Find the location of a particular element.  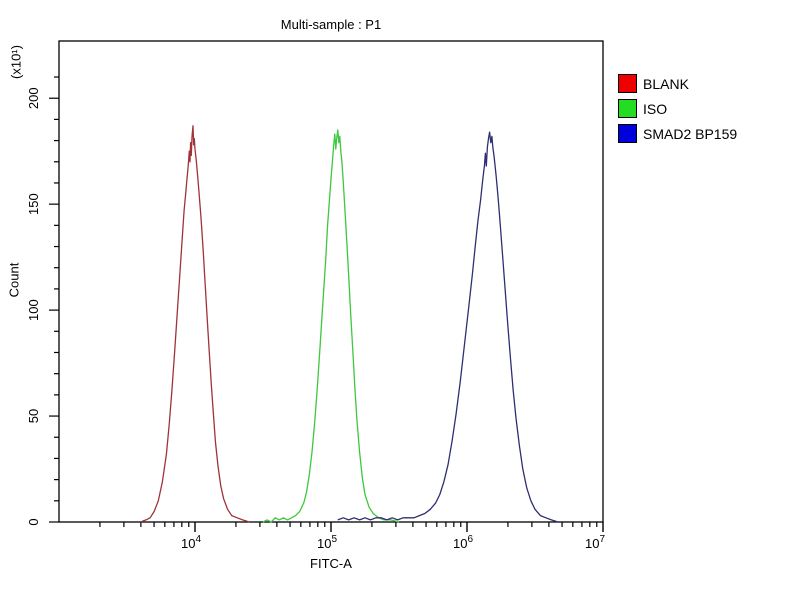

x-axis-label: FITC-A is located at coordinates (331, 563).